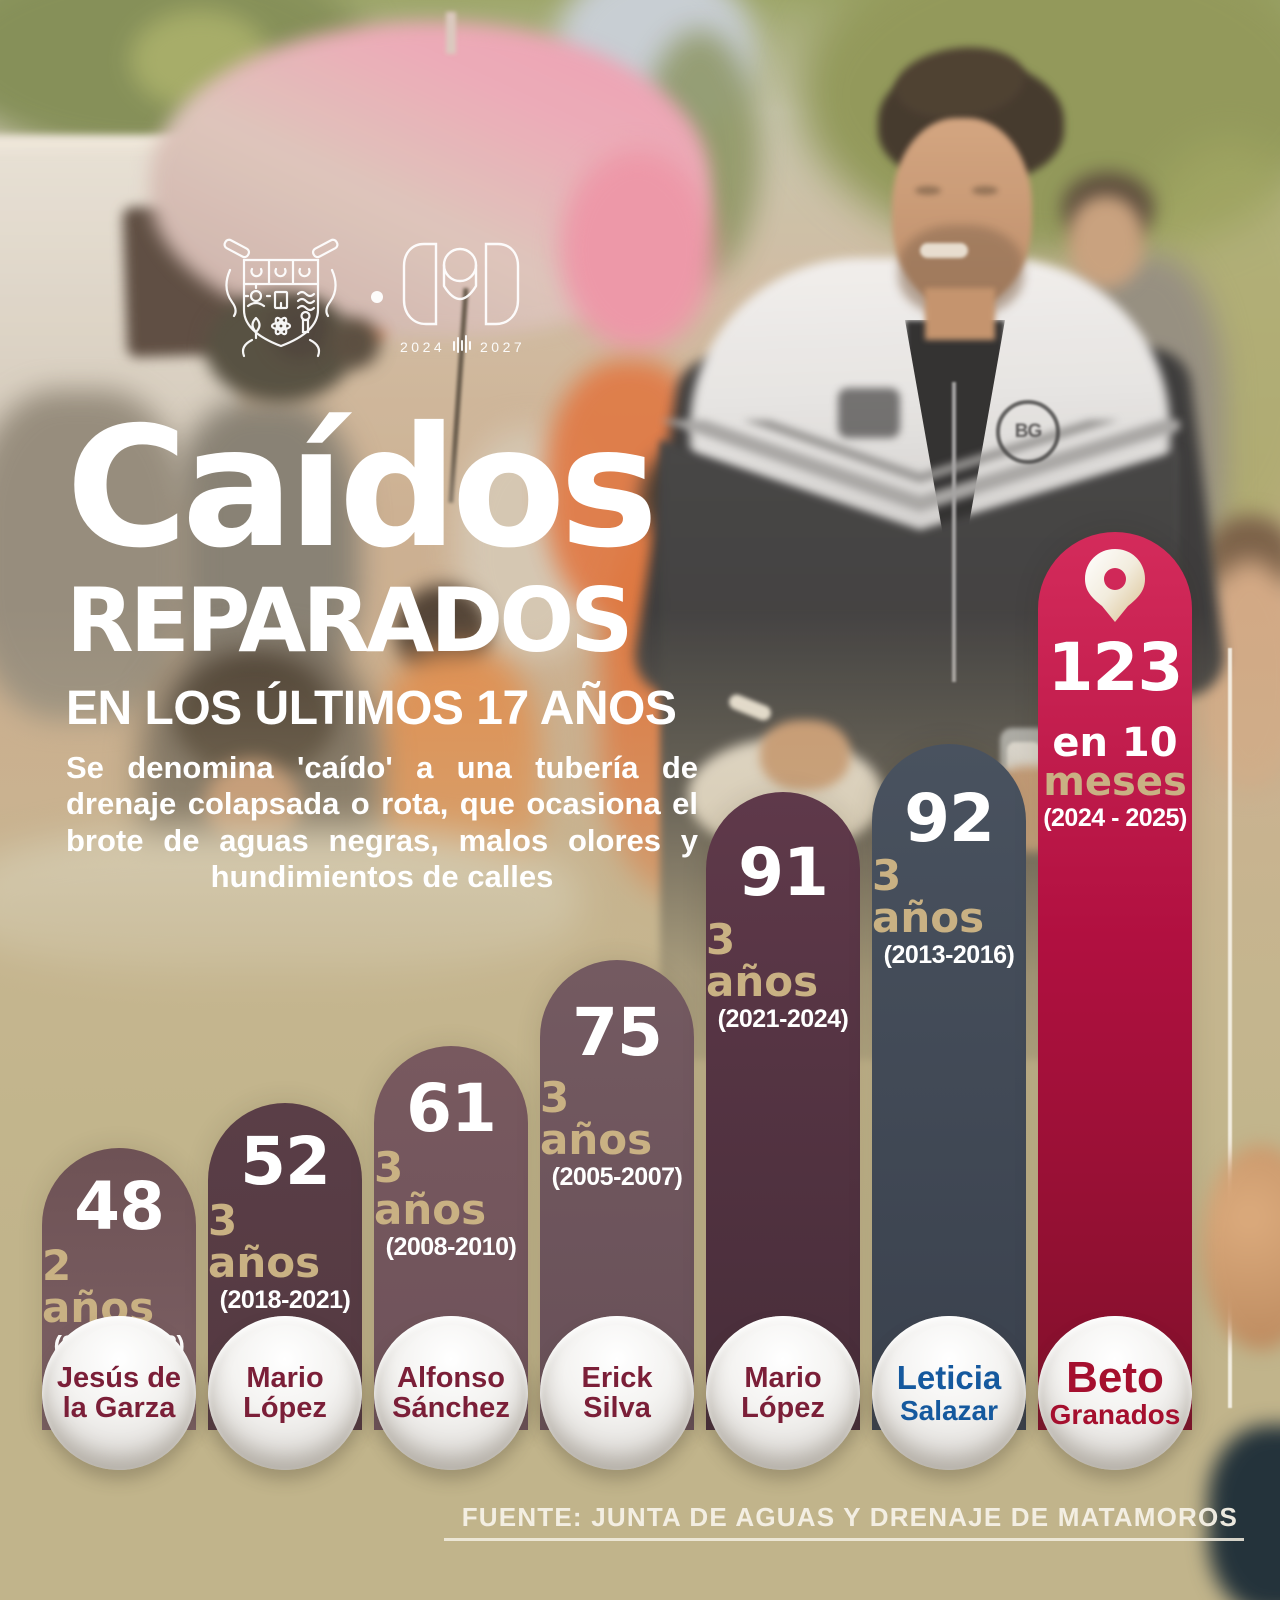 The width and height of the screenshot is (1280, 1600). Describe the element at coordinates (617, 1408) in the screenshot. I see `official-name-line2: Silva` at that location.